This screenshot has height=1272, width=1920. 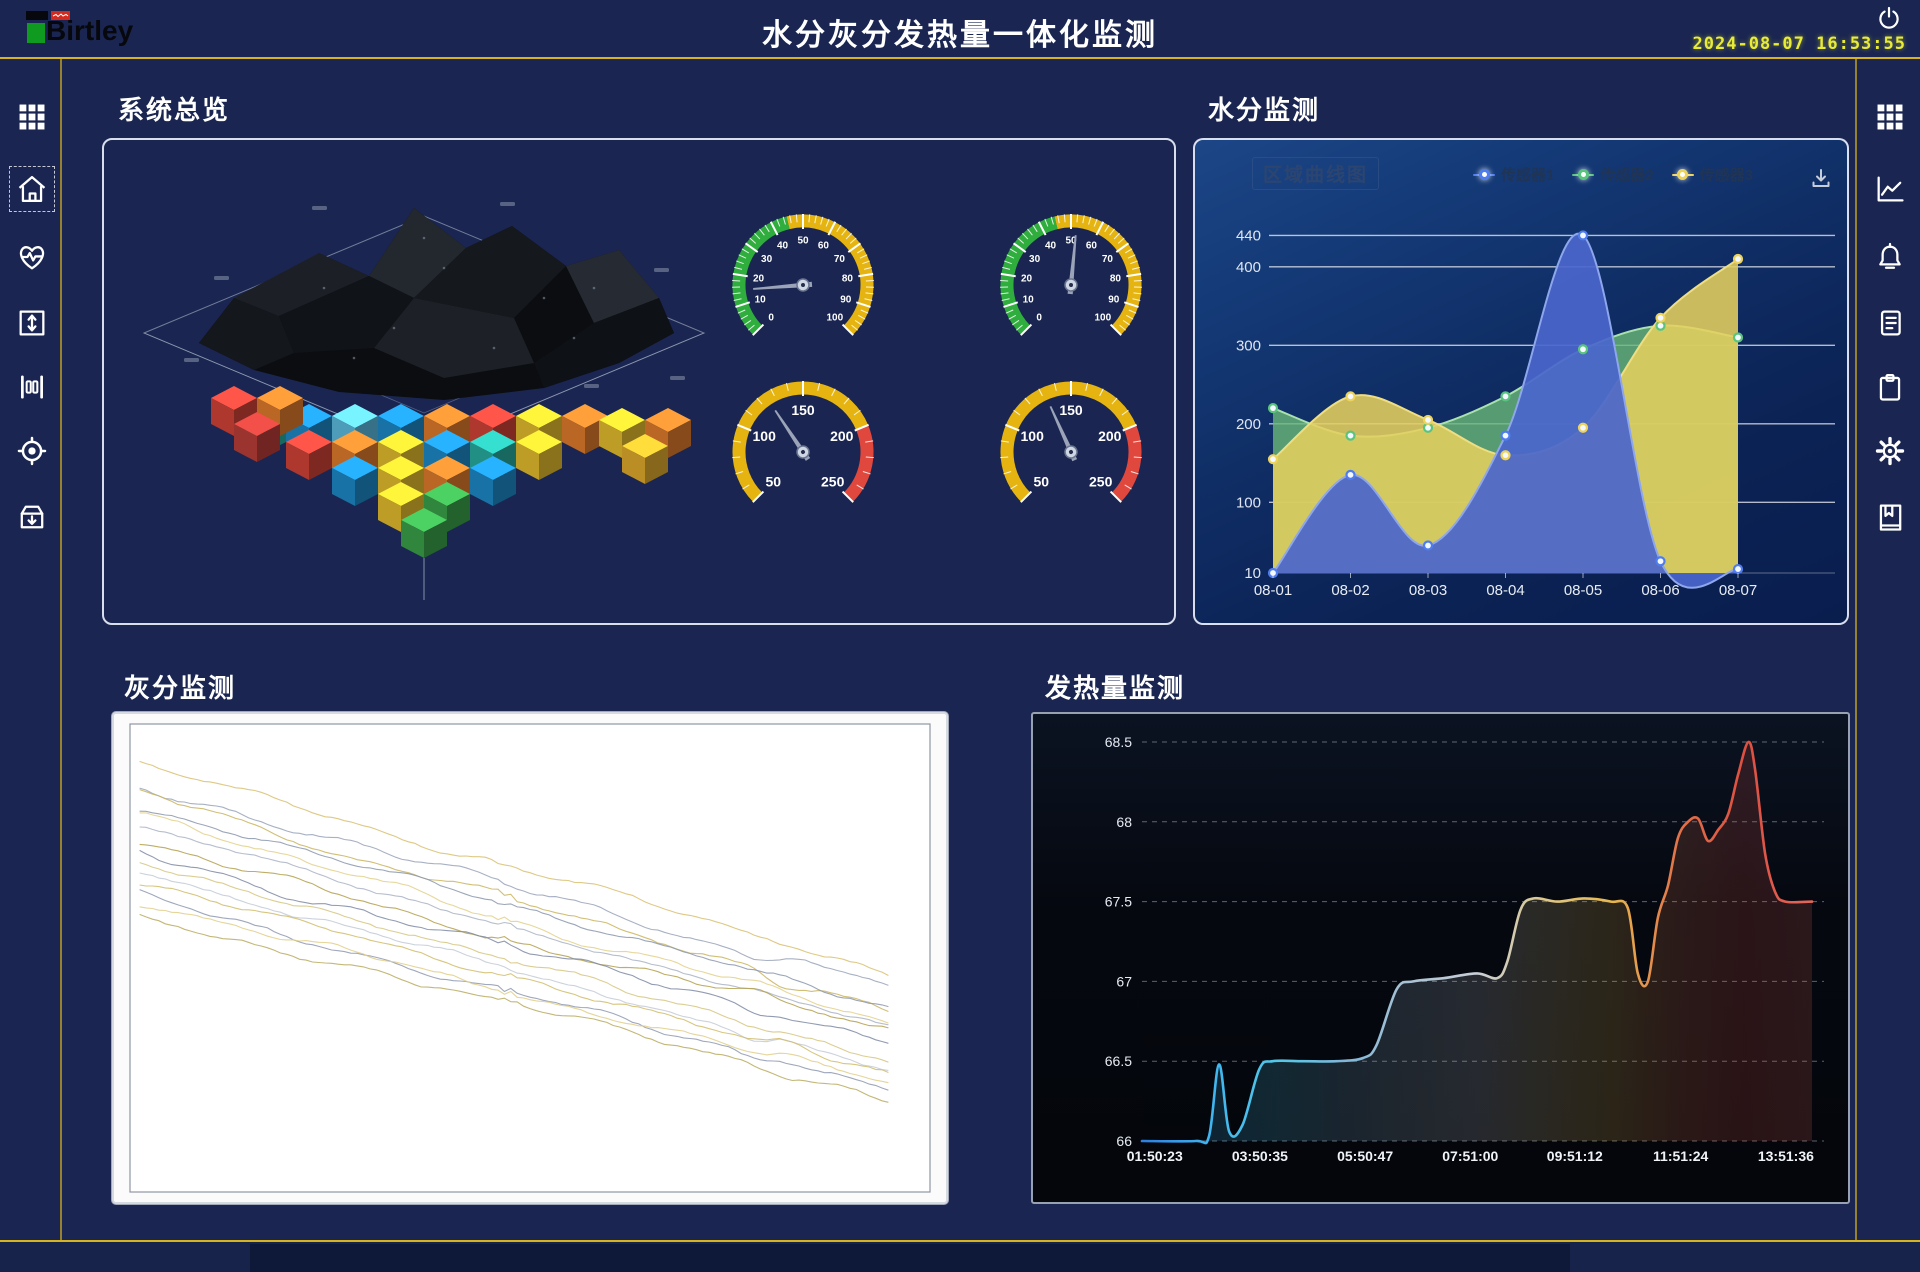 What do you see at coordinates (803, 450) in the screenshot?
I see `gauge-3: 50 100 150 200 250` at bounding box center [803, 450].